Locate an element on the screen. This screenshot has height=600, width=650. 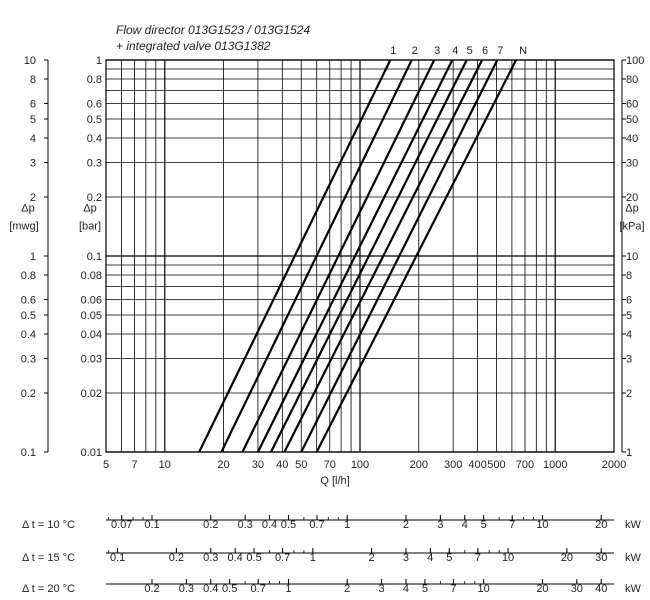
power-scale-label: Δ t = 10 °C is located at coordinates (48, 525).